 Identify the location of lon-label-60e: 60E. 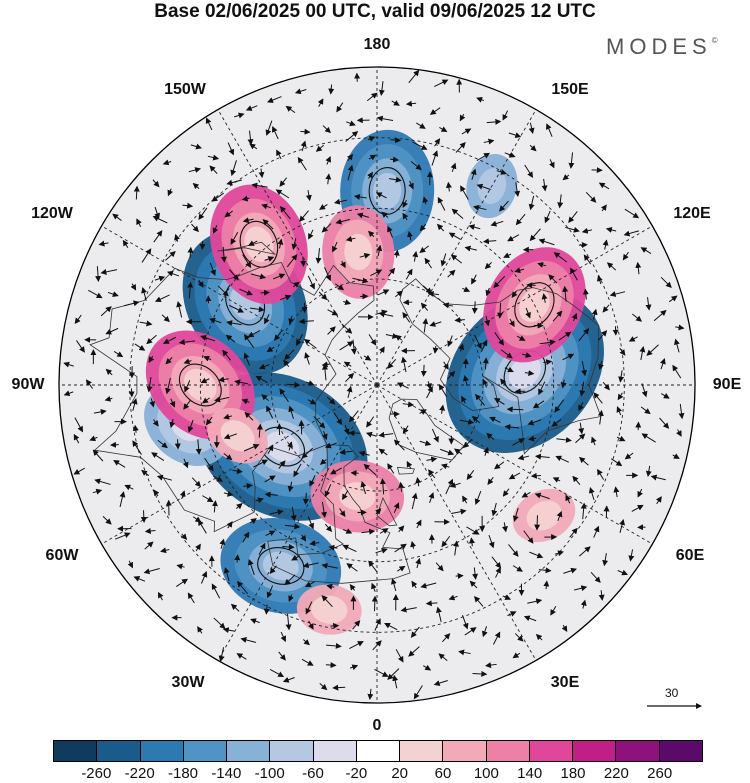
(690, 555).